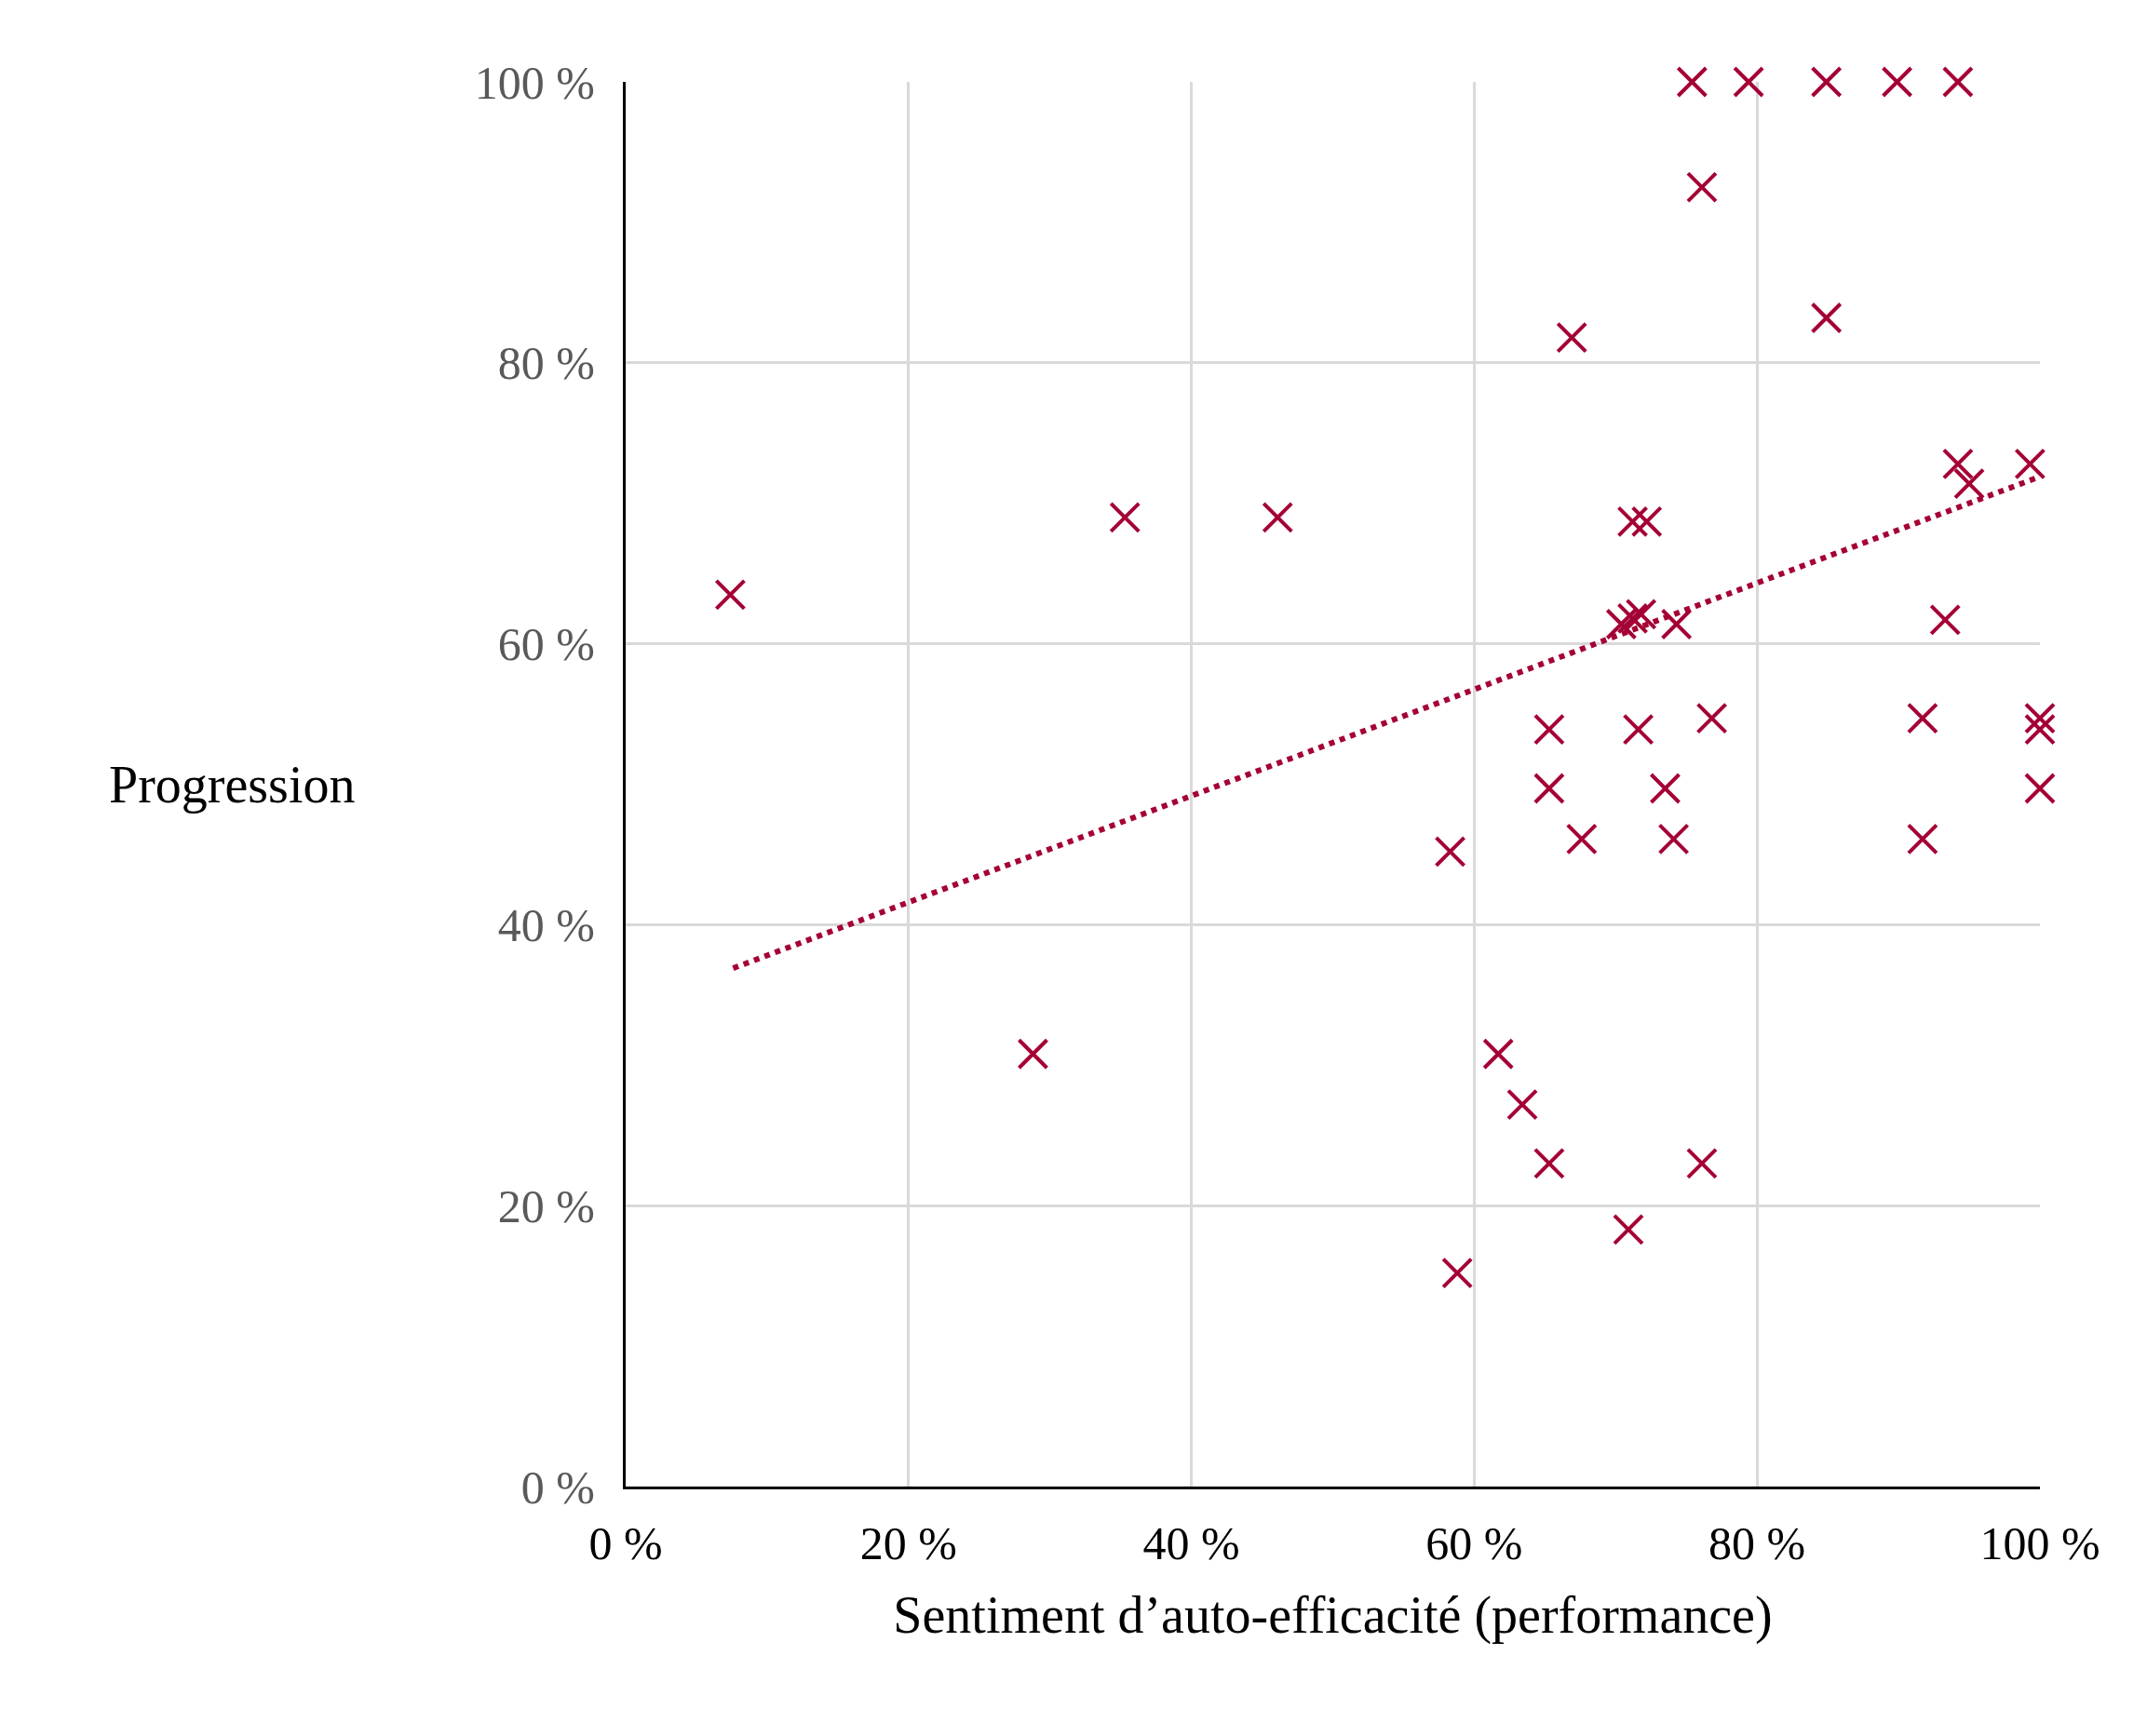 This screenshot has height=1736, width=2147. I want to click on x-tick-label: 40 %, so click(1191, 1543).